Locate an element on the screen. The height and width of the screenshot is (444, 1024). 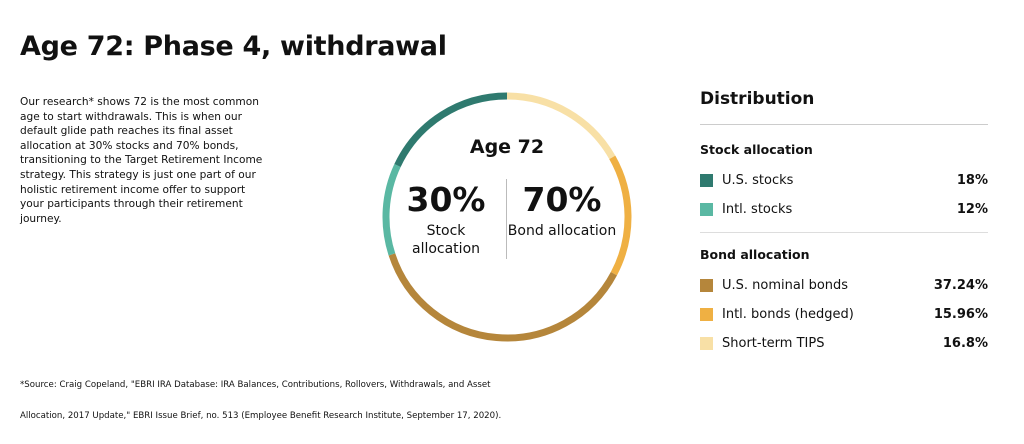
center-divider is located at coordinates (506, 219).